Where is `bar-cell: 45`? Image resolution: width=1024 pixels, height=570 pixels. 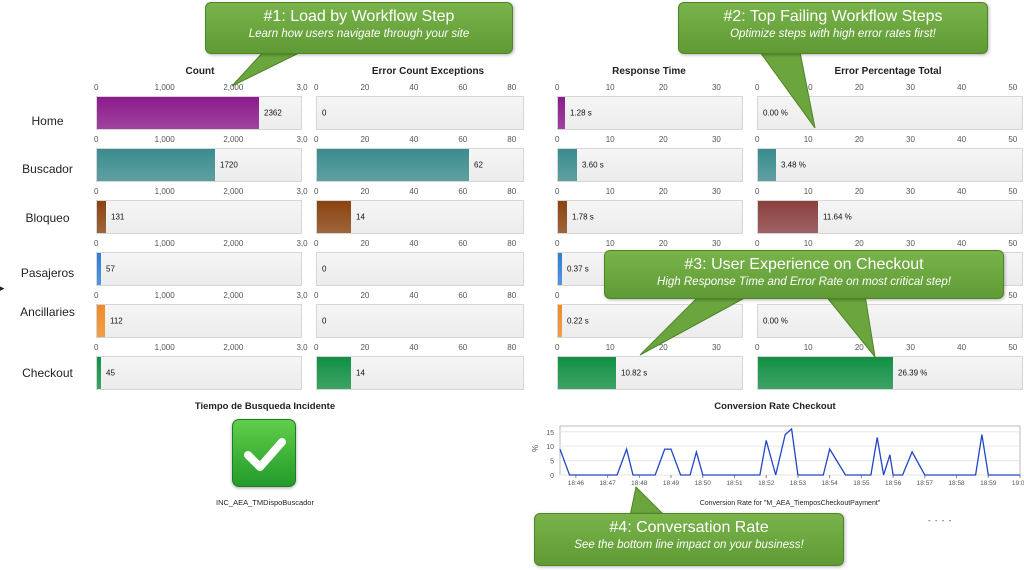
bar-cell: 45 is located at coordinates (199, 373).